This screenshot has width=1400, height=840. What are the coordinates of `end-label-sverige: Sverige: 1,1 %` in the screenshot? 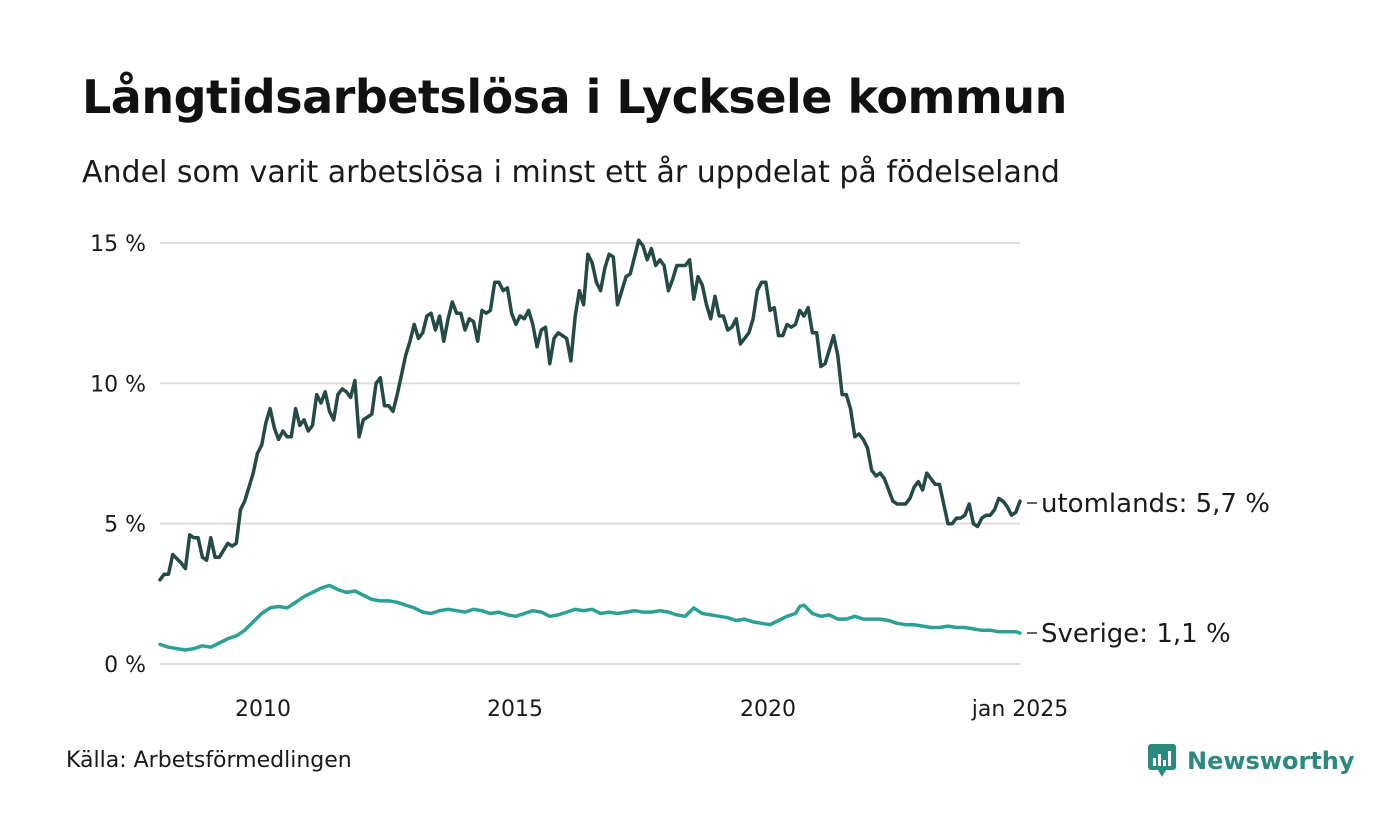 It's located at (1136, 634).